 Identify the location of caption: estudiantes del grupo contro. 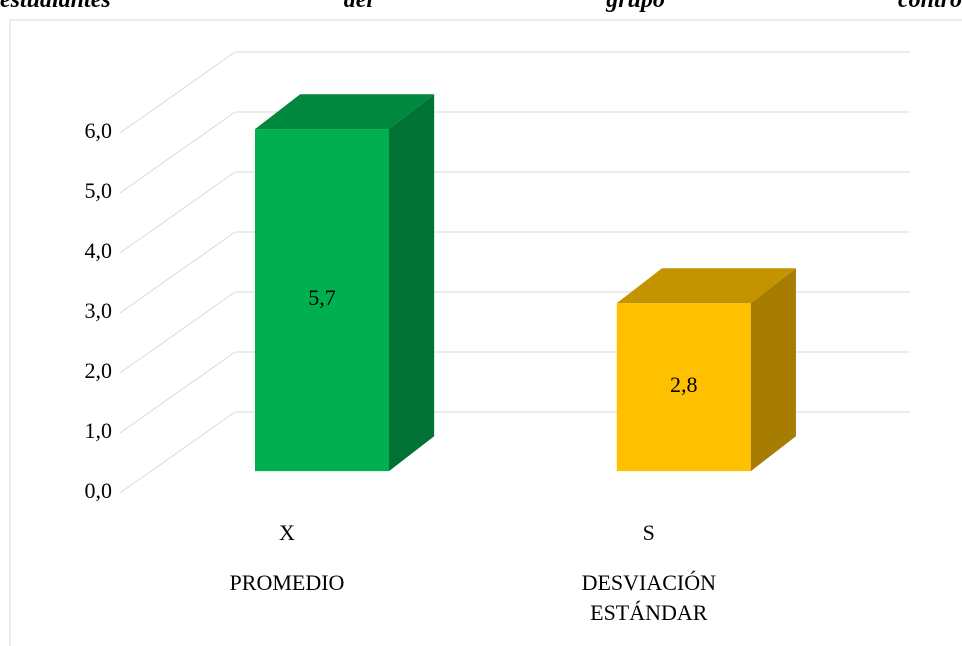
(481, 7).